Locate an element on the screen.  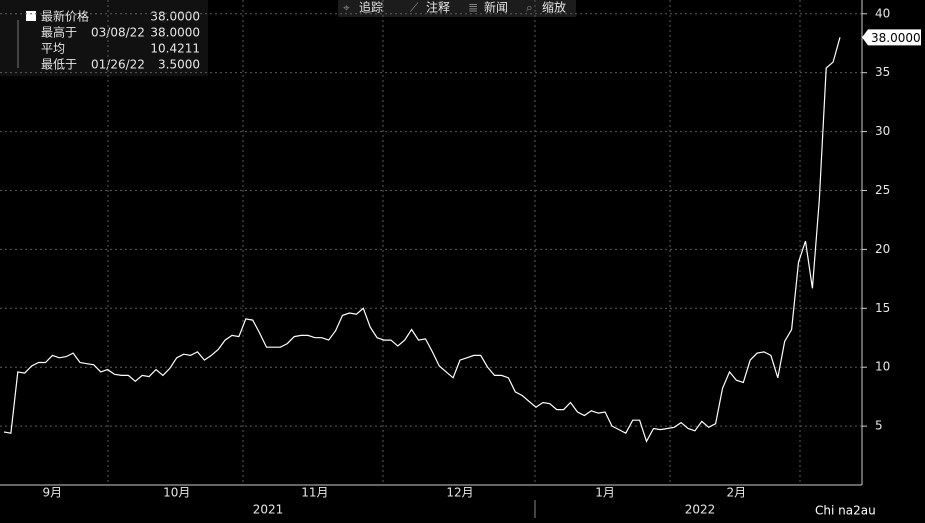
toolbar-bg is located at coordinates (457, 8).